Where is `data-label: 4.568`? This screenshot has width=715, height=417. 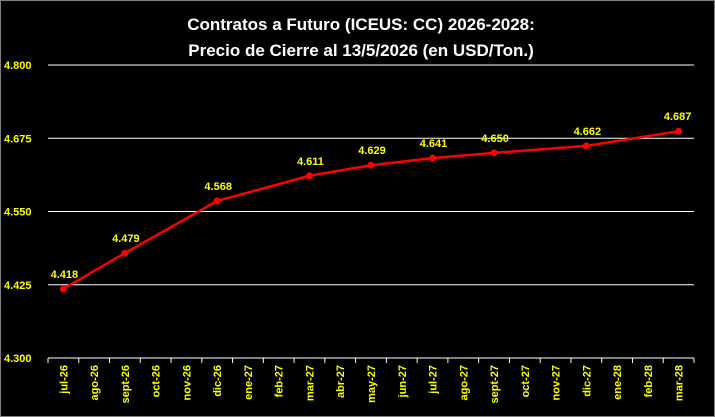
data-label: 4.568 is located at coordinates (218, 187).